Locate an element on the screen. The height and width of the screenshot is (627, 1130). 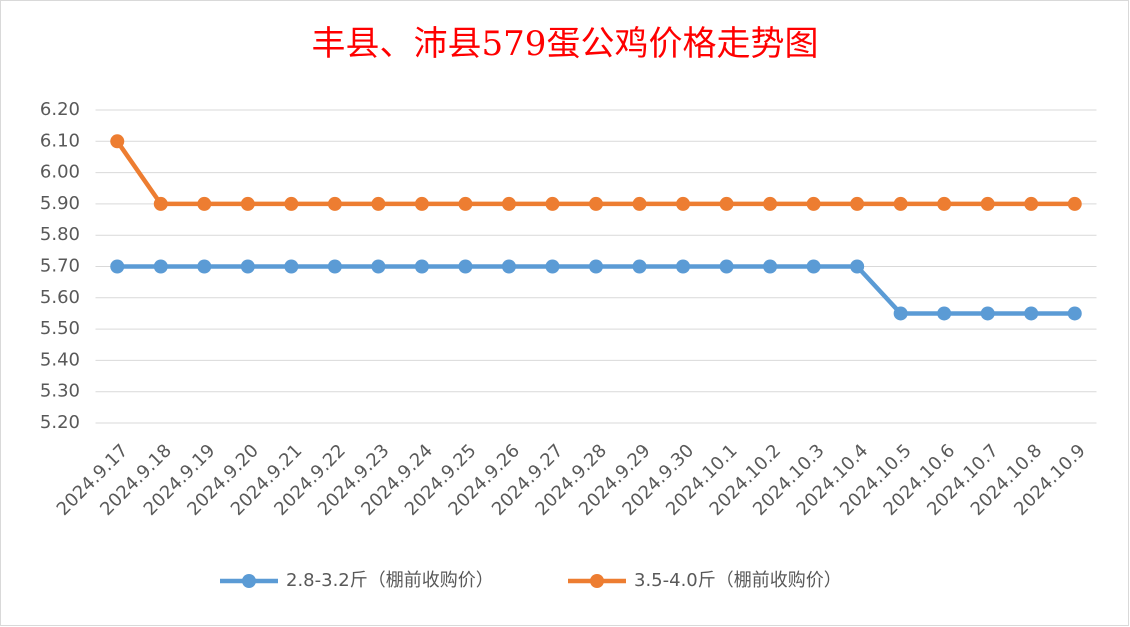
y-tick-label: 5.50 is located at coordinates (60, 328).